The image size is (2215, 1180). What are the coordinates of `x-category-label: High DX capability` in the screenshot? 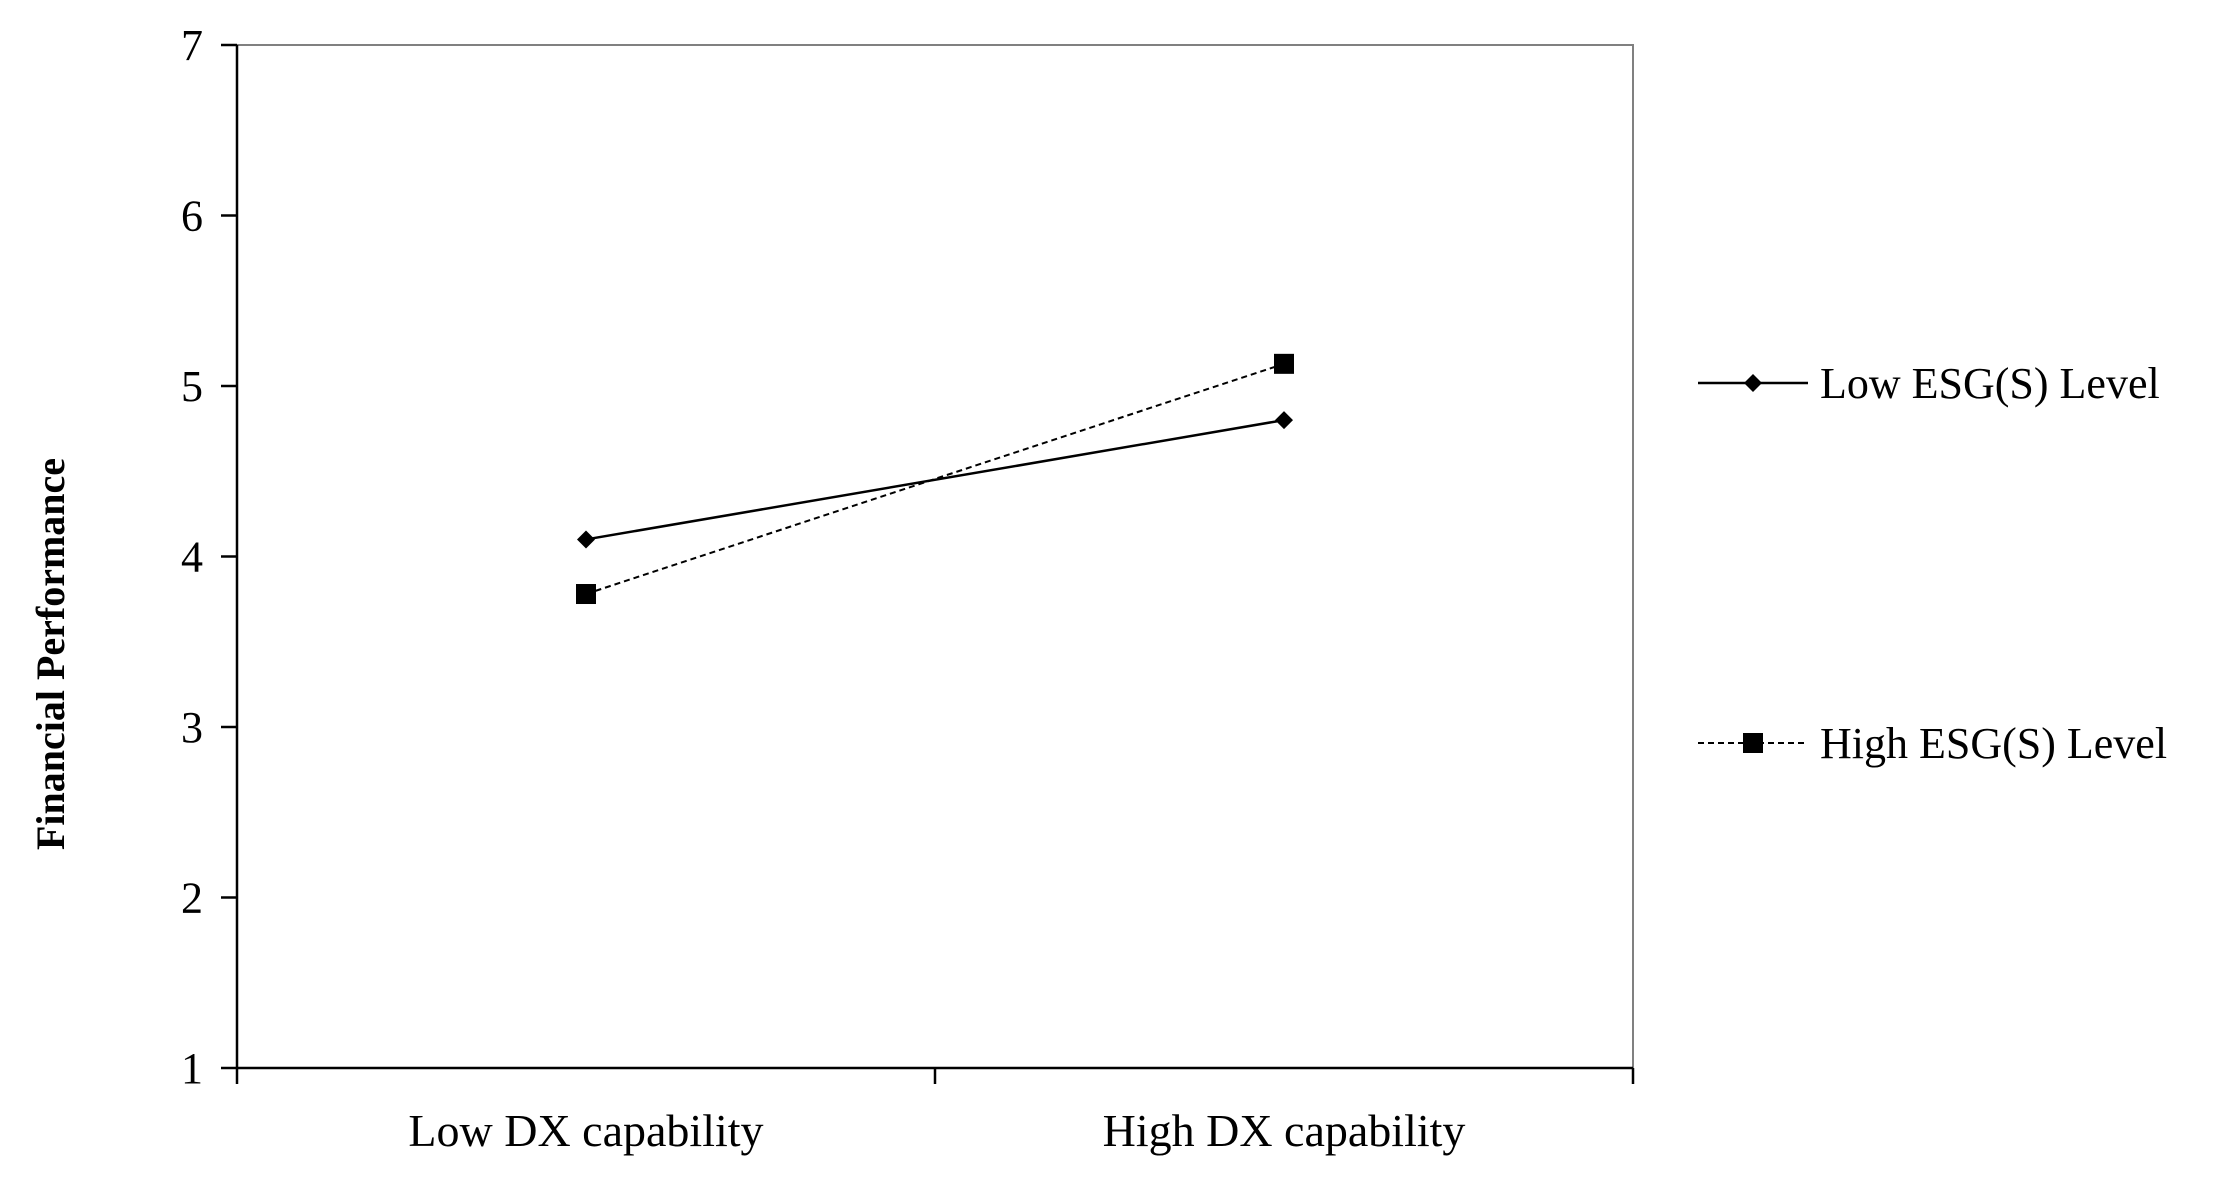 It's located at (1284, 1130).